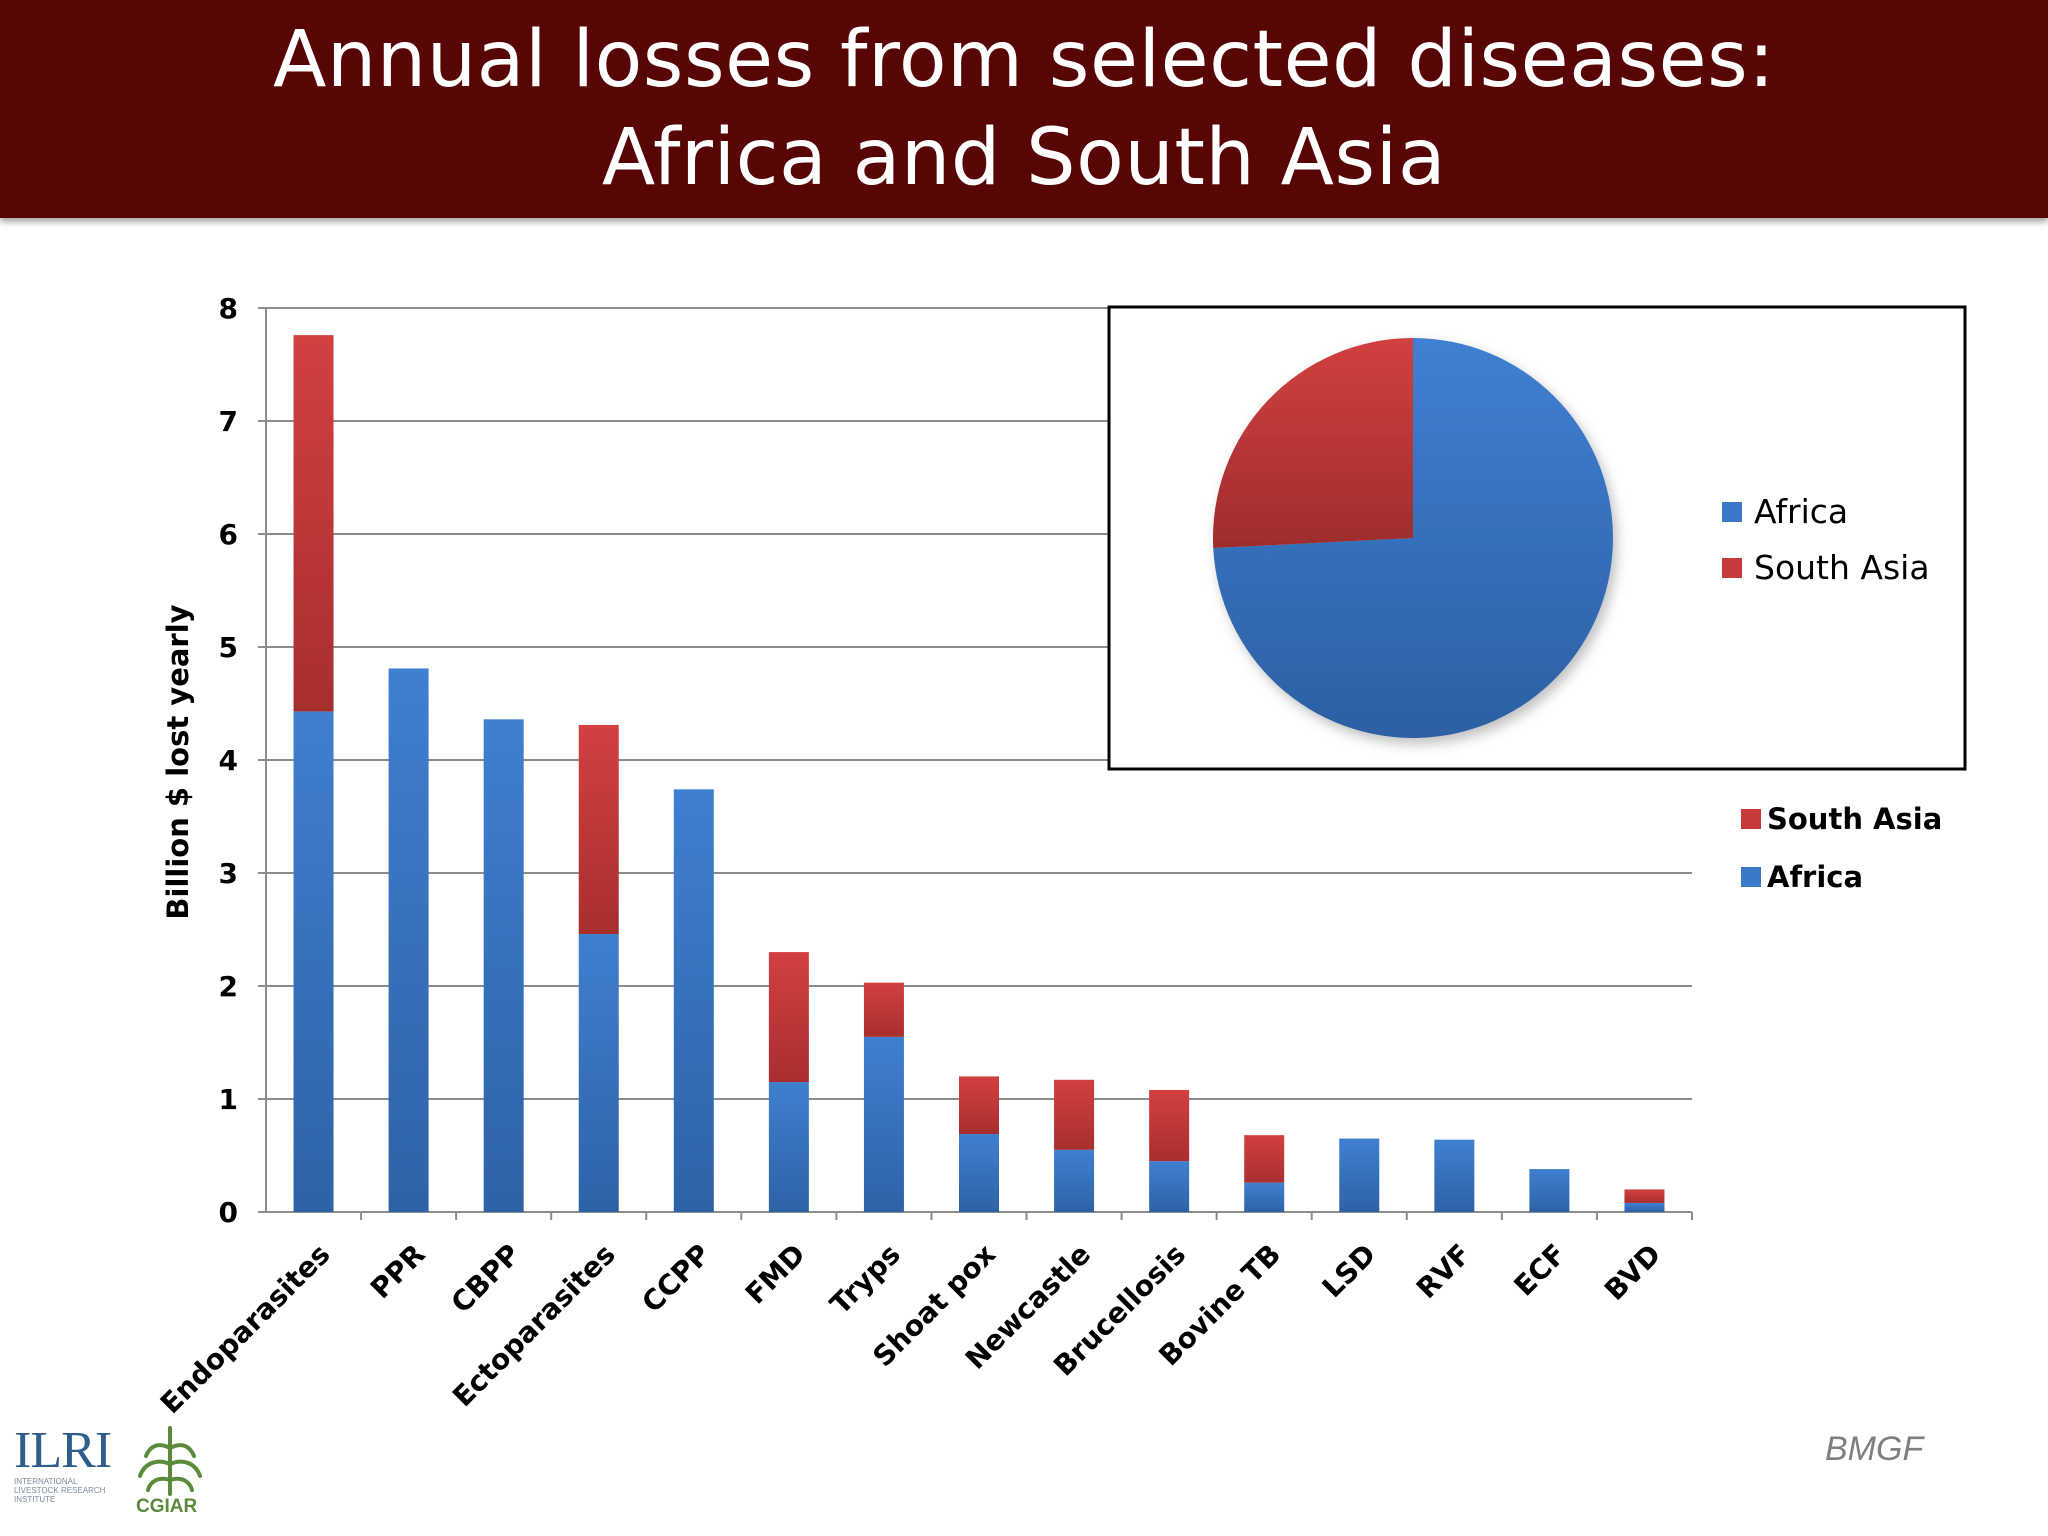 This screenshot has height=1536, width=2048. Describe the element at coordinates (167, 1506) in the screenshot. I see `cgiar-logo-text: CGIAR` at that location.